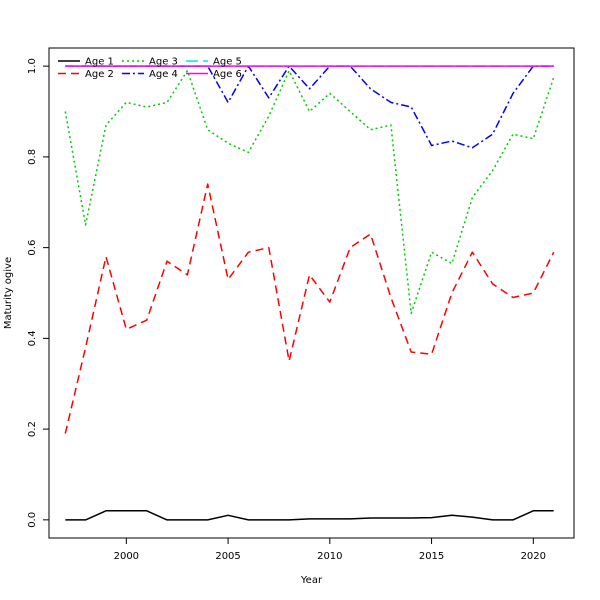 Image resolution: width=600 pixels, height=600 pixels. What do you see at coordinates (126, 556) in the screenshot?
I see `x-tick-label: 2000` at bounding box center [126, 556].